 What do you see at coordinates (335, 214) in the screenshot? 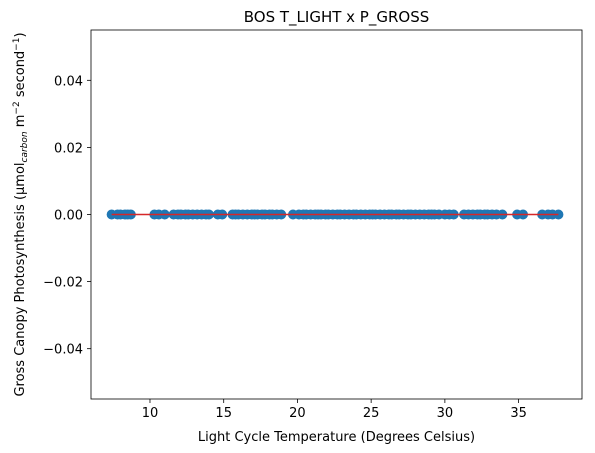
I see `points-layer` at bounding box center [335, 214].